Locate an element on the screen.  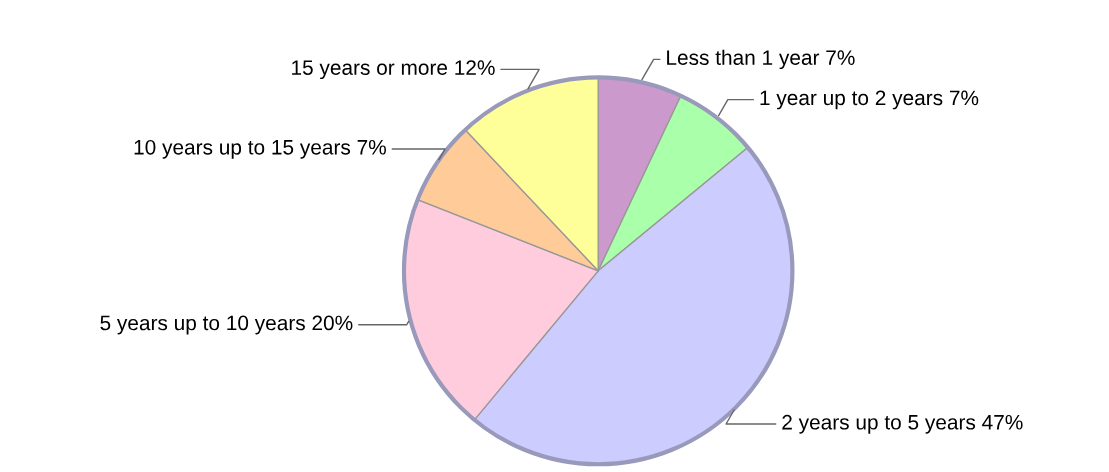
slice-label: 2 years up to 5 years 47% is located at coordinates (902, 424).